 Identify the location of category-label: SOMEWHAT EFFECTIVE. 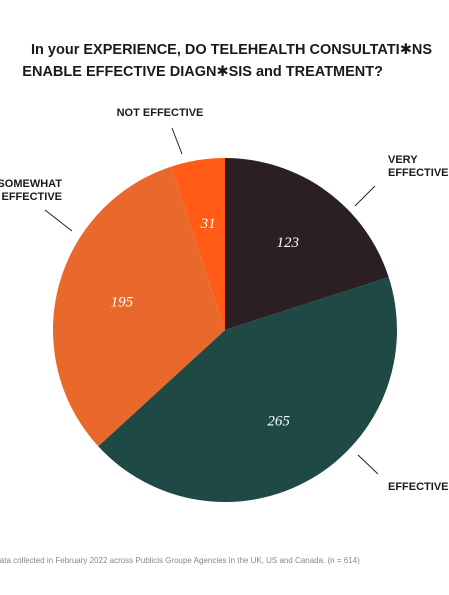
(31, 190).